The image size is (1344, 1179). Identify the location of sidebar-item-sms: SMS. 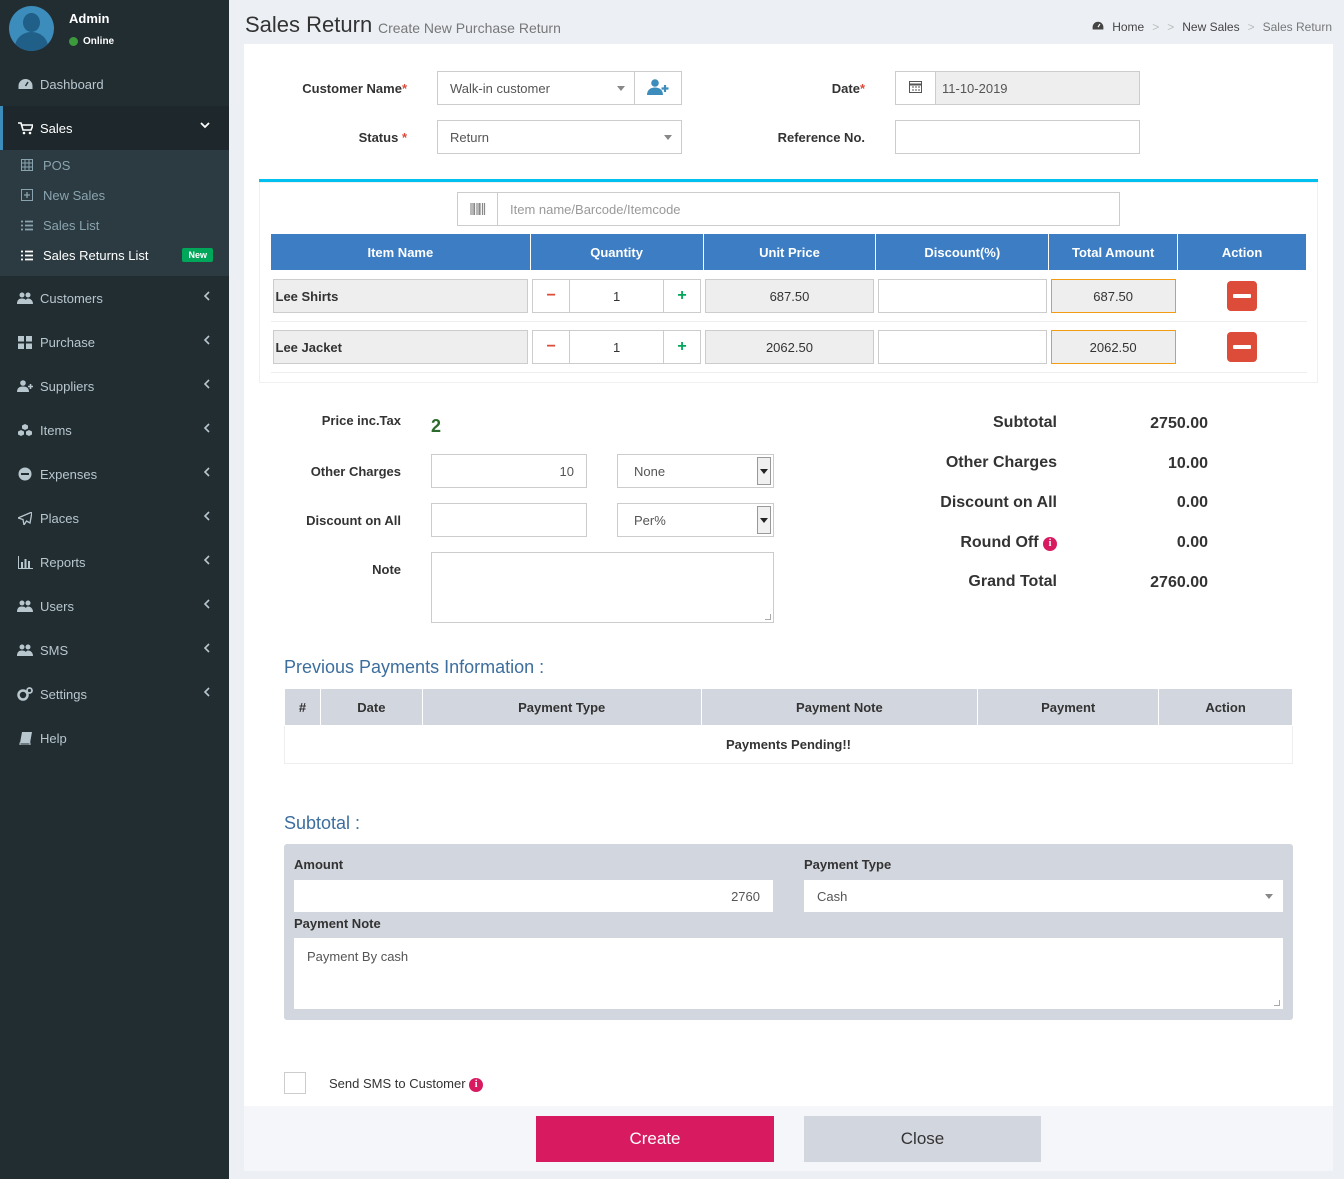
(114, 650).